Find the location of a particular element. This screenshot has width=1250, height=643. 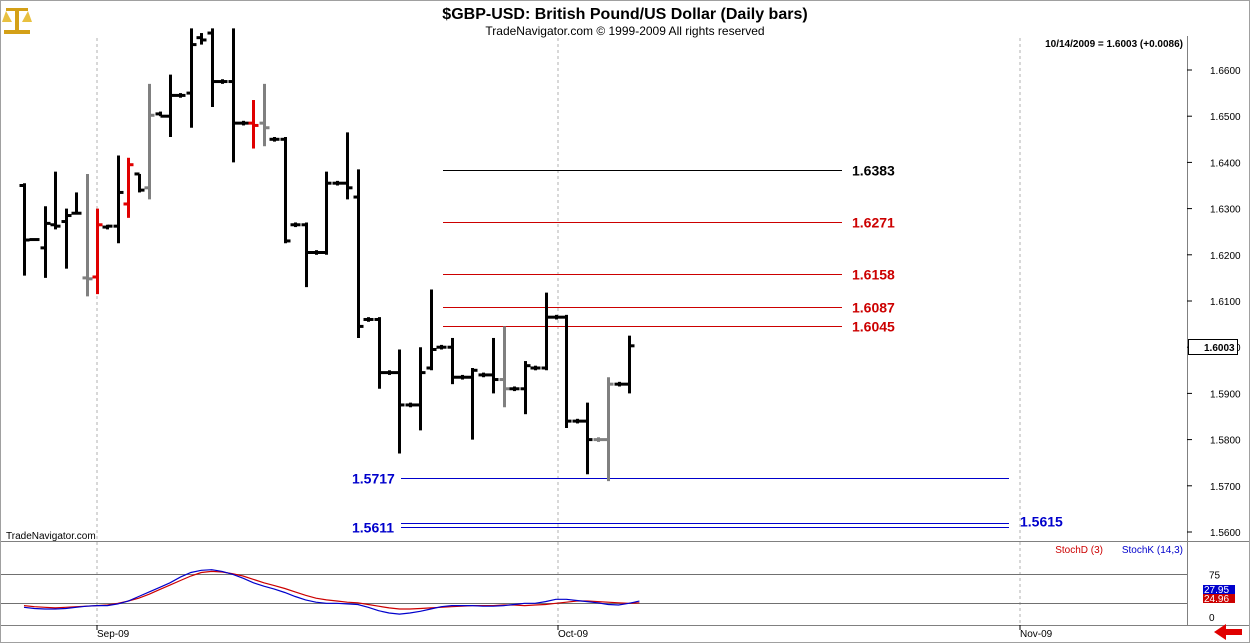

stochd-last-box is located at coordinates (1219, 598).